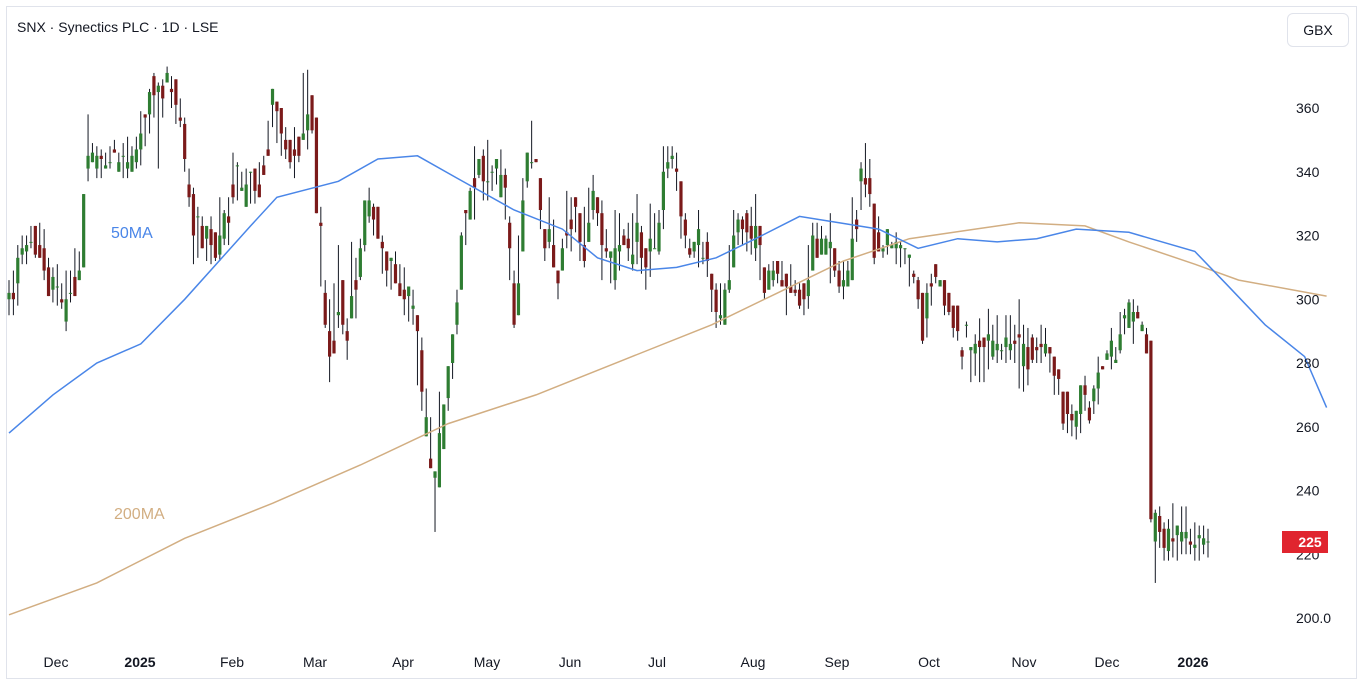 The width and height of the screenshot is (1363, 685). What do you see at coordinates (1318, 30) in the screenshot?
I see `currency-button: GBX` at bounding box center [1318, 30].